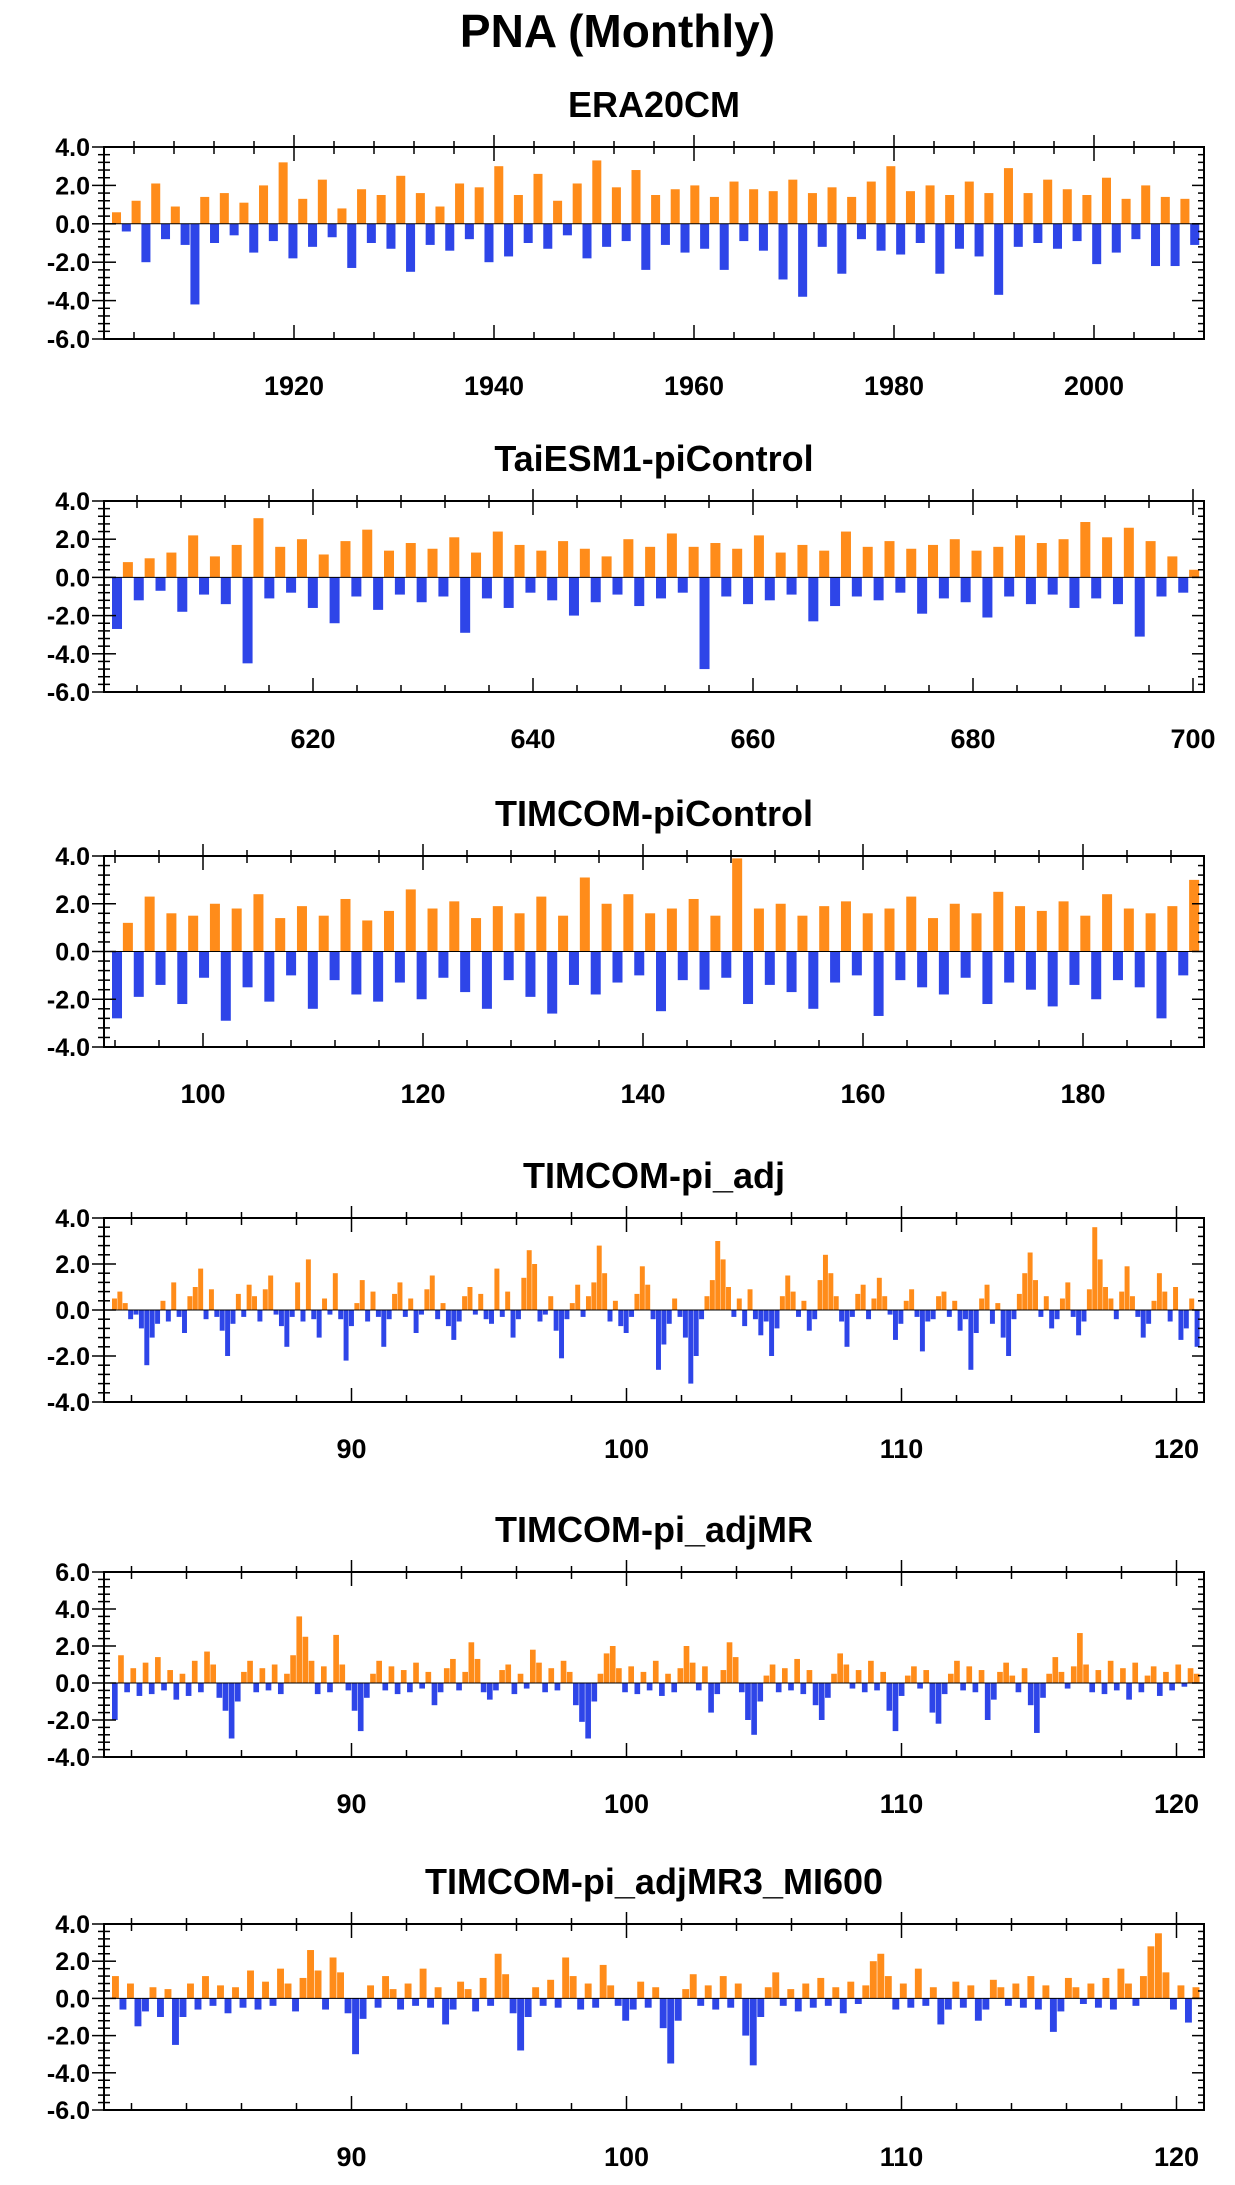 The width and height of the screenshot is (1235, 2185). What do you see at coordinates (72, 1962) in the screenshot?
I see `ytick-label: 2.0` at bounding box center [72, 1962].